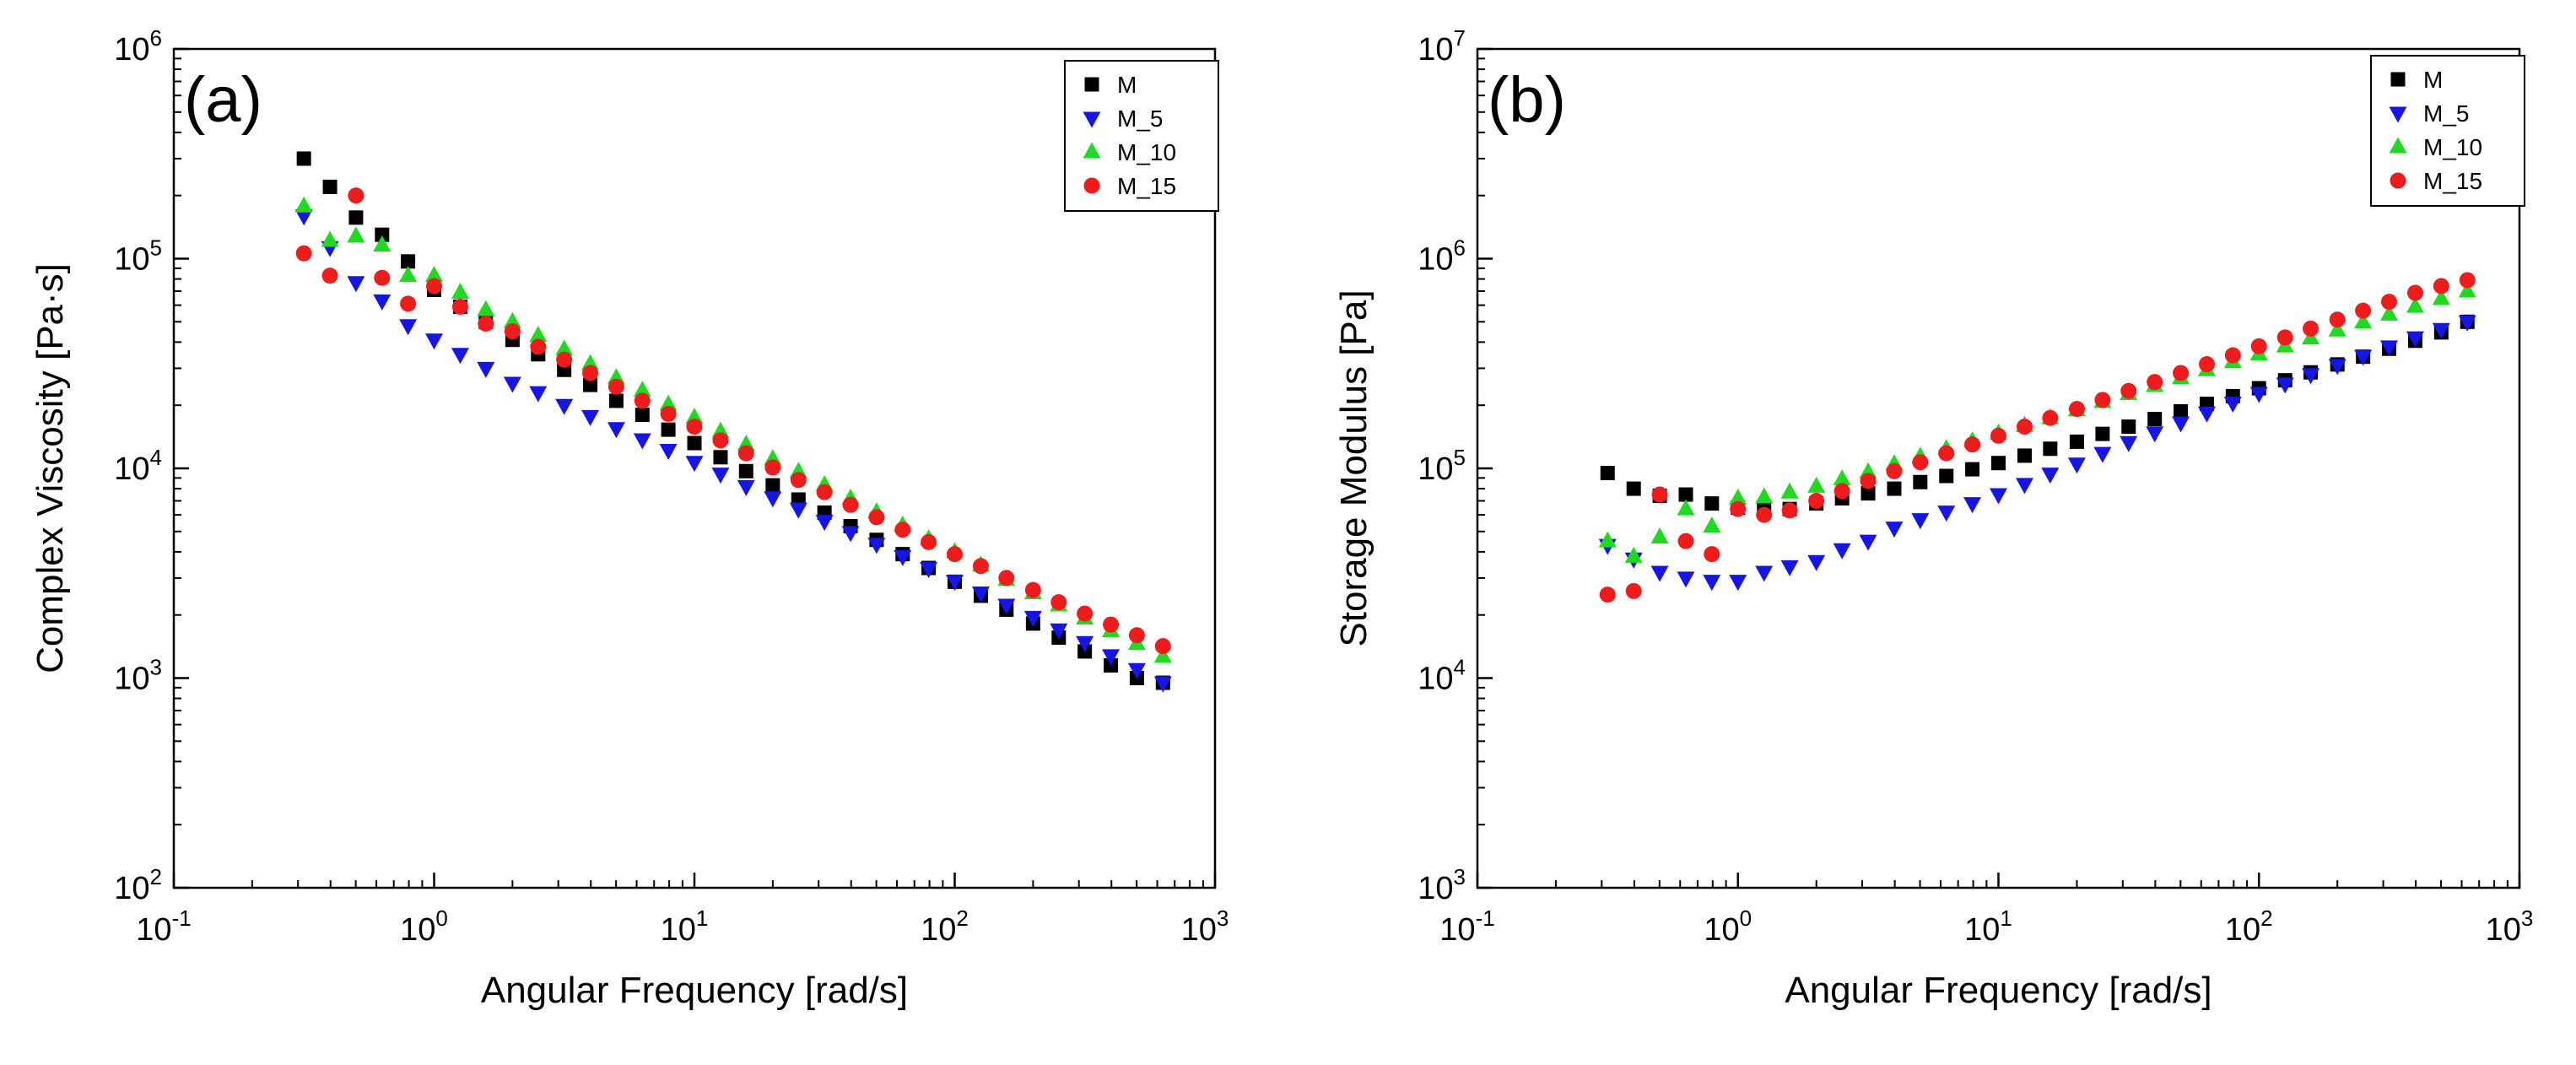 Image resolution: width=2576 pixels, height=1065 pixels. Describe the element at coordinates (2446, 113) in the screenshot. I see `legend-label: M_5` at that location.